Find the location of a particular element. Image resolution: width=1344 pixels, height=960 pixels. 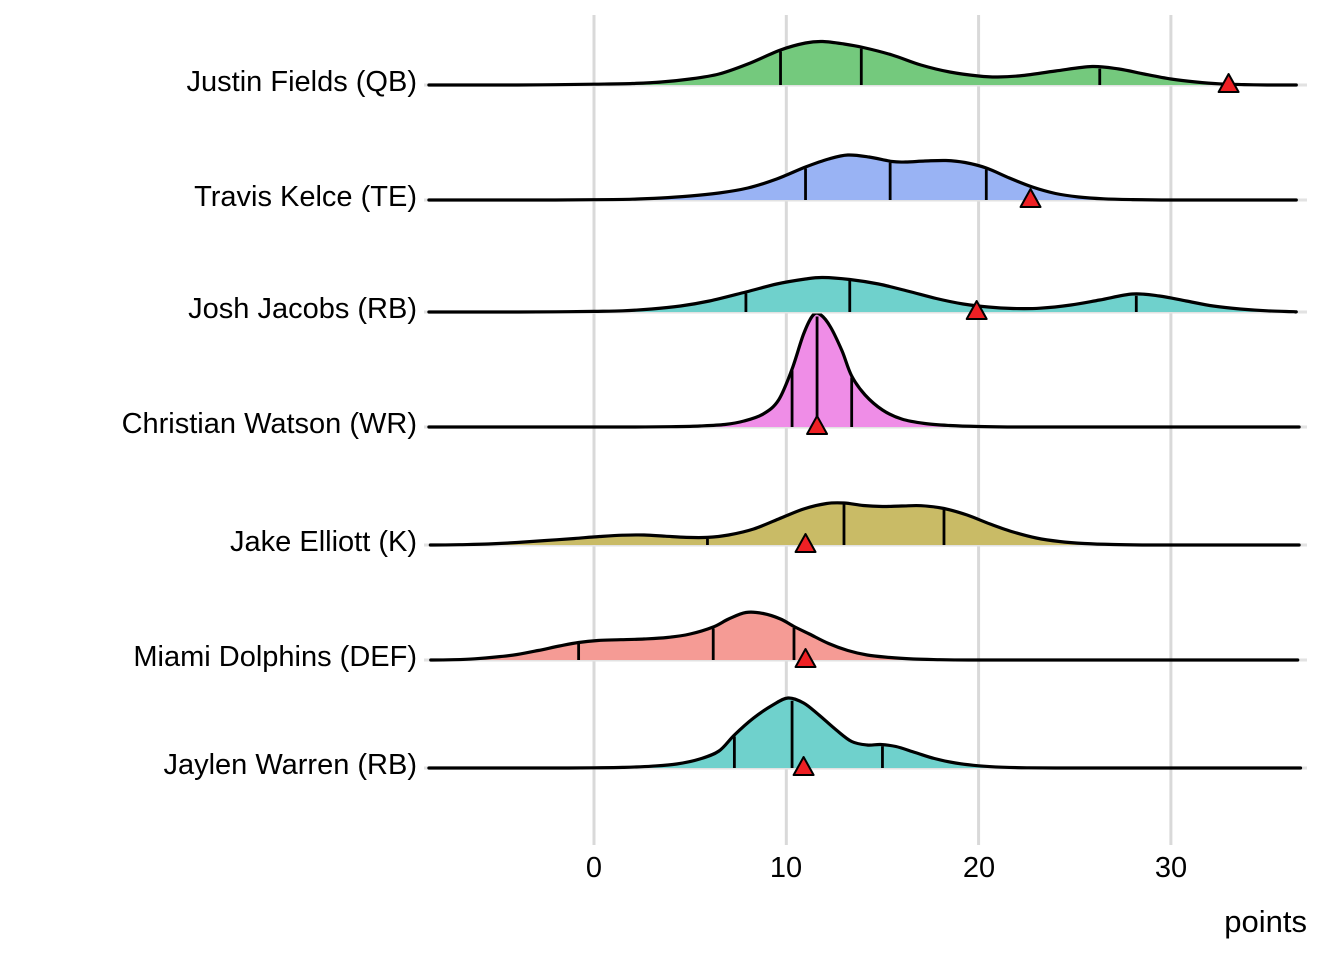

x-tick-label: 0 is located at coordinates (594, 868).